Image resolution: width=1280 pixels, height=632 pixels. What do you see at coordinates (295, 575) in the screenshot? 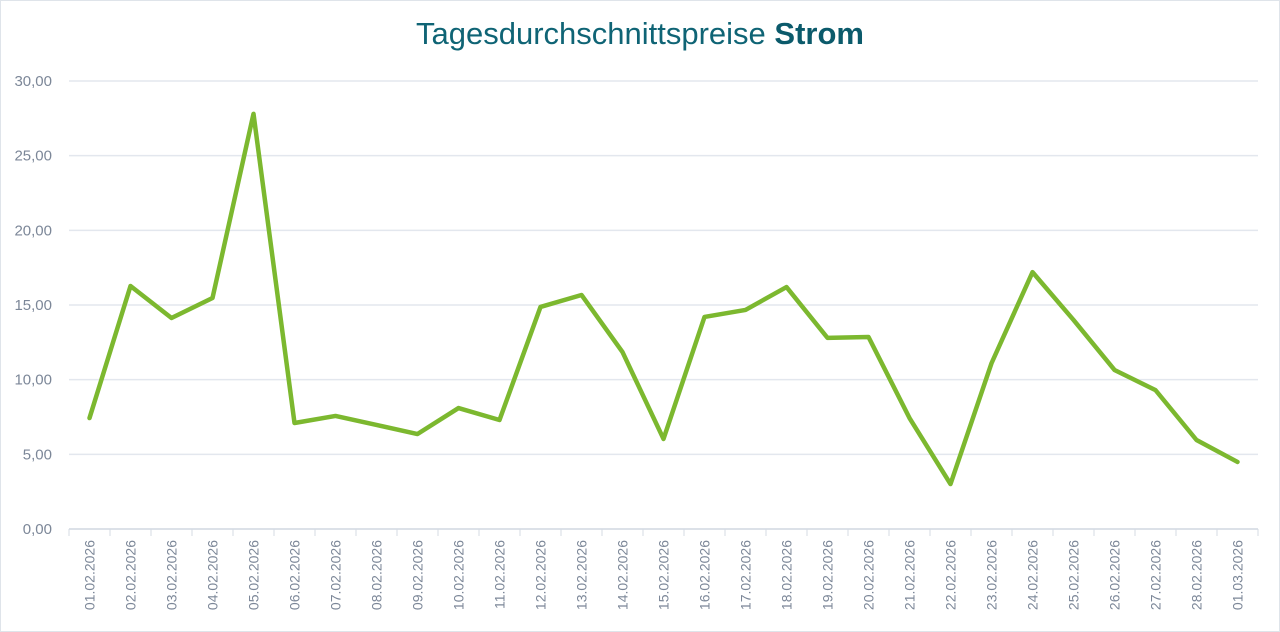
I see `x-tick-label: 06.02.2026` at bounding box center [295, 575].